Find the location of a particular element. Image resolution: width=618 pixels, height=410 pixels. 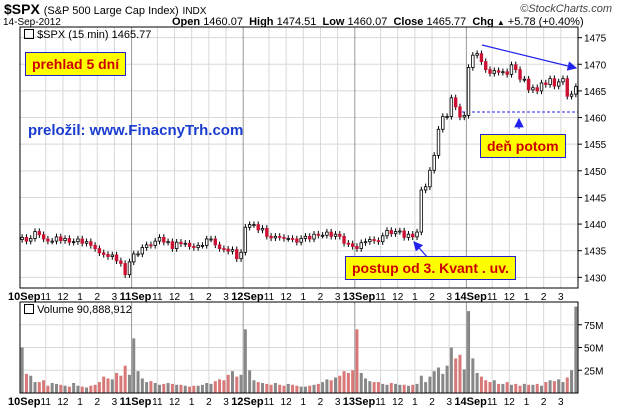

annotation-next-day: deň potom is located at coordinates (523, 146).